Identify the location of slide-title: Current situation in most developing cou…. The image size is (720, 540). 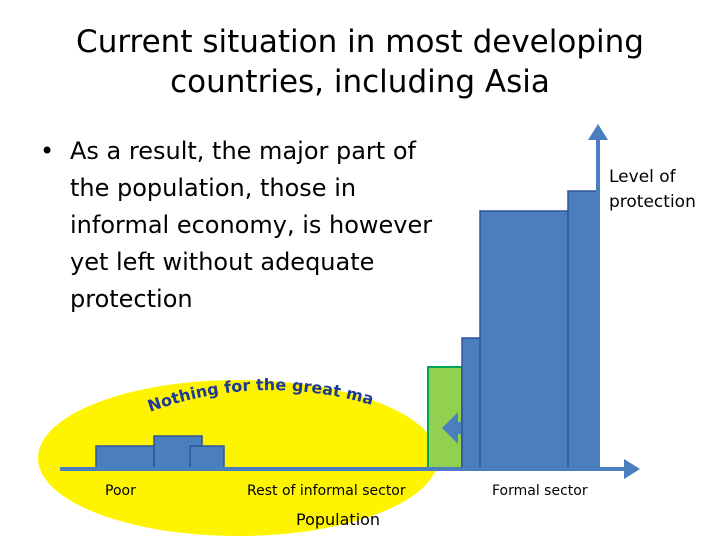
(360, 62).